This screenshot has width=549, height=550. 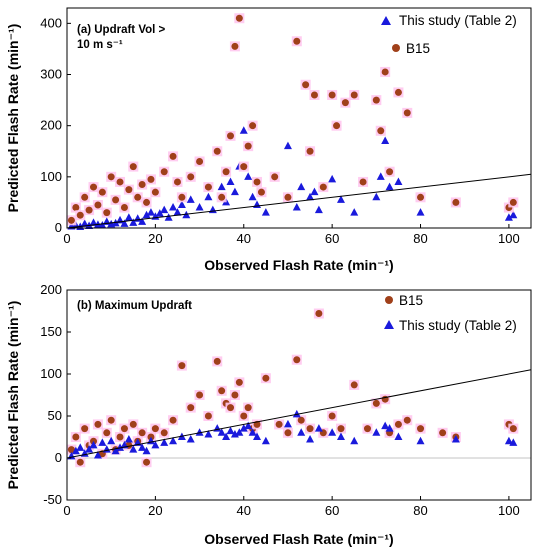 I want to click on panel-b-x-tick-label: 40, so click(x=244, y=510).